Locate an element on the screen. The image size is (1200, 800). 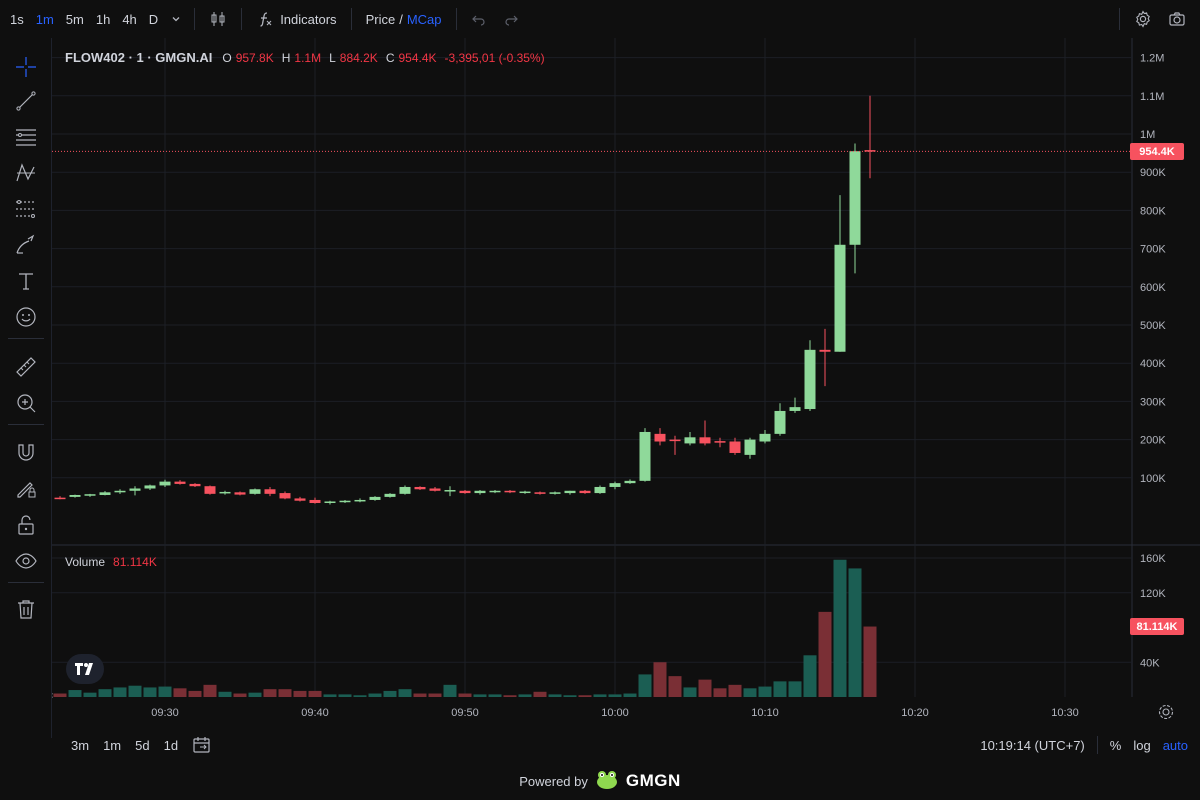
close-value: 954.4K is located at coordinates (417, 57).